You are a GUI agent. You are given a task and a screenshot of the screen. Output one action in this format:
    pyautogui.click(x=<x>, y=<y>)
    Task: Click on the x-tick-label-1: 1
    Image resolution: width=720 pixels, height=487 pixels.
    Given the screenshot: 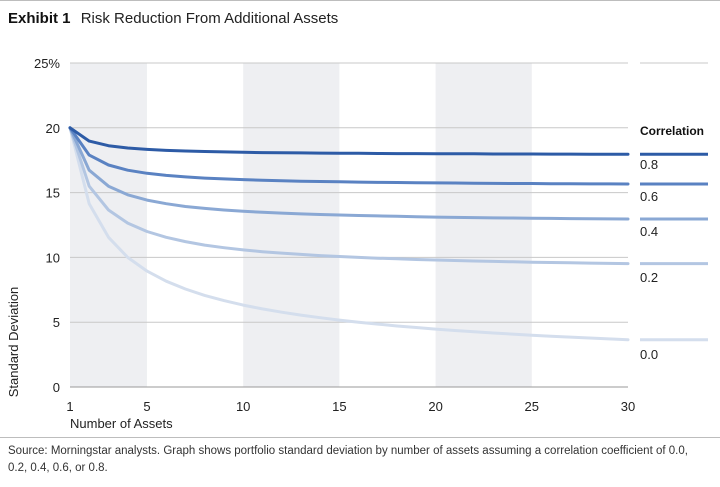 What is the action you would take?
    pyautogui.click(x=69, y=406)
    